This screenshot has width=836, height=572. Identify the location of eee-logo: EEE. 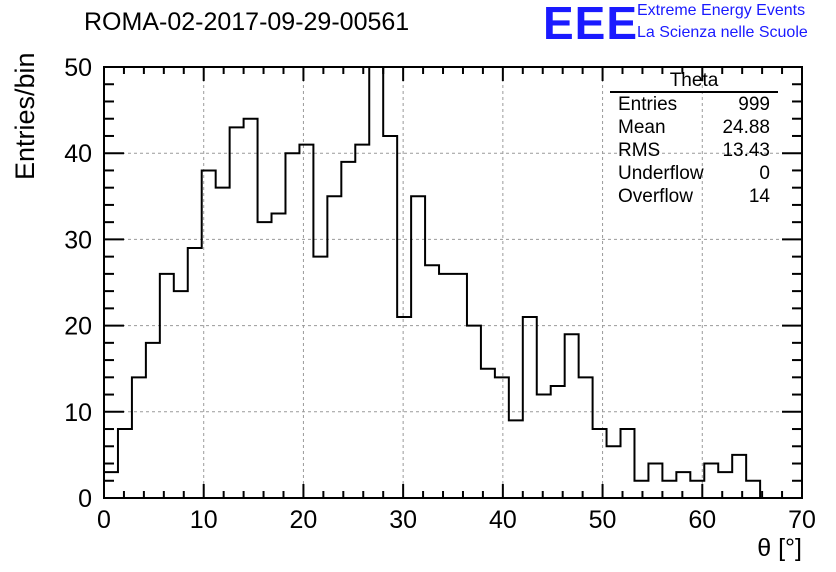
(591, 24).